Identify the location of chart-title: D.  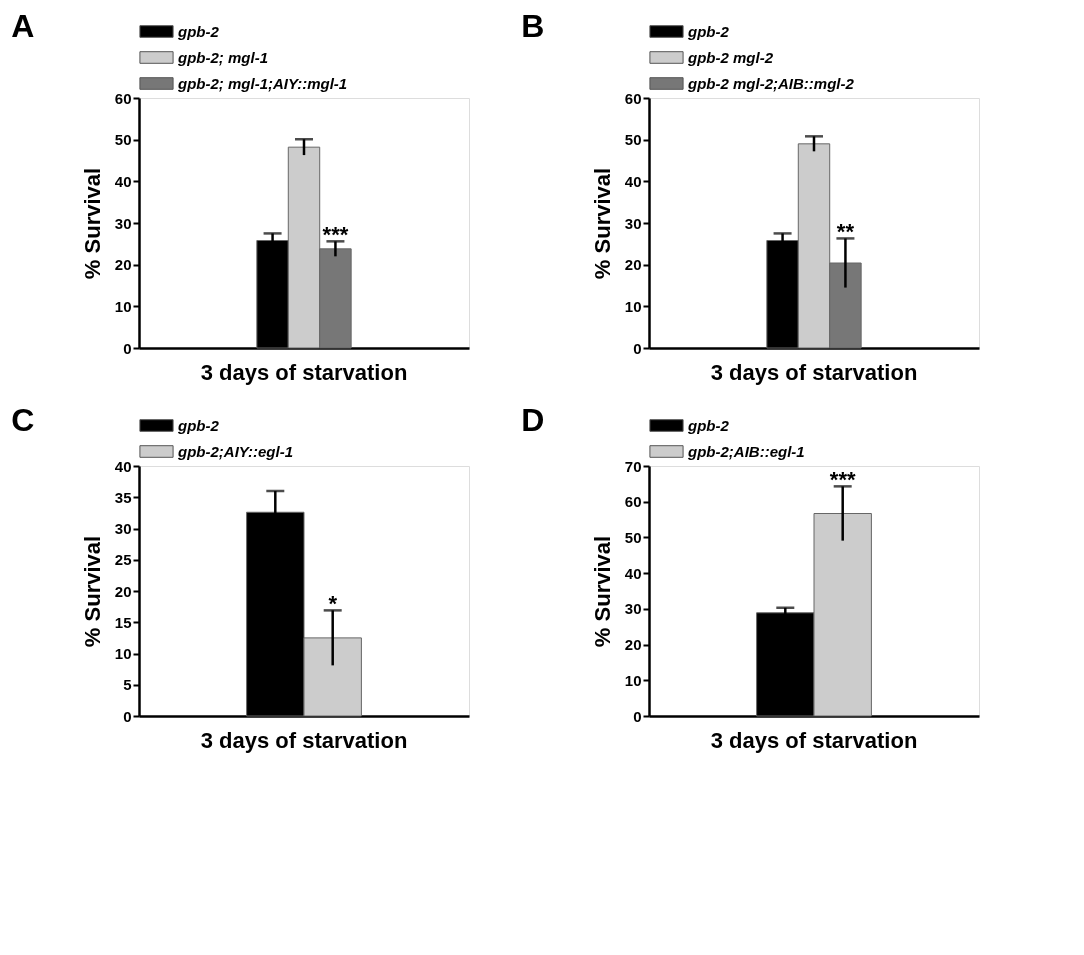
(533, 420).